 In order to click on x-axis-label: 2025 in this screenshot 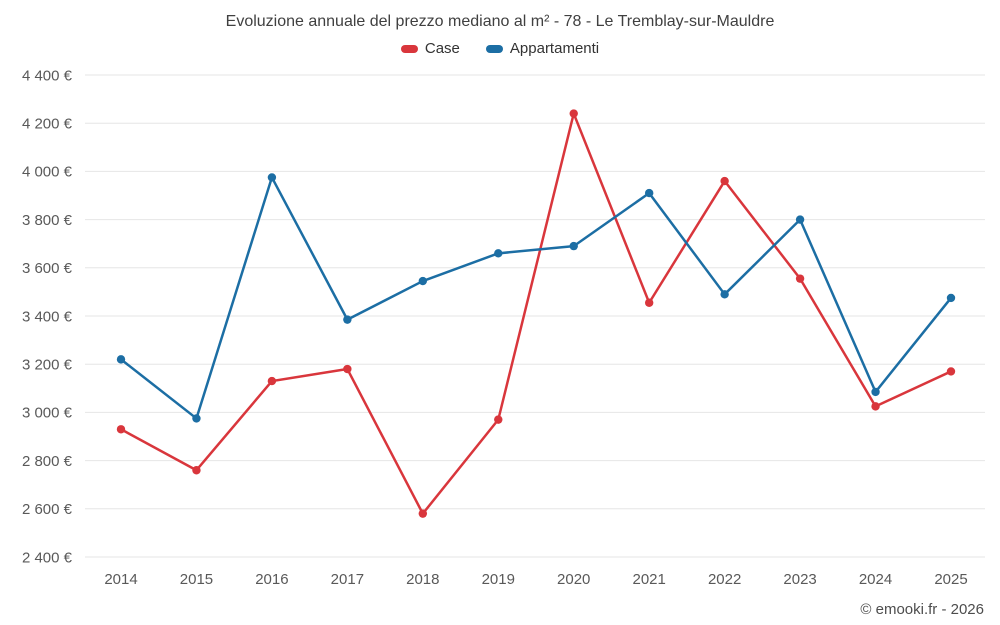, I will do `click(950, 579)`.